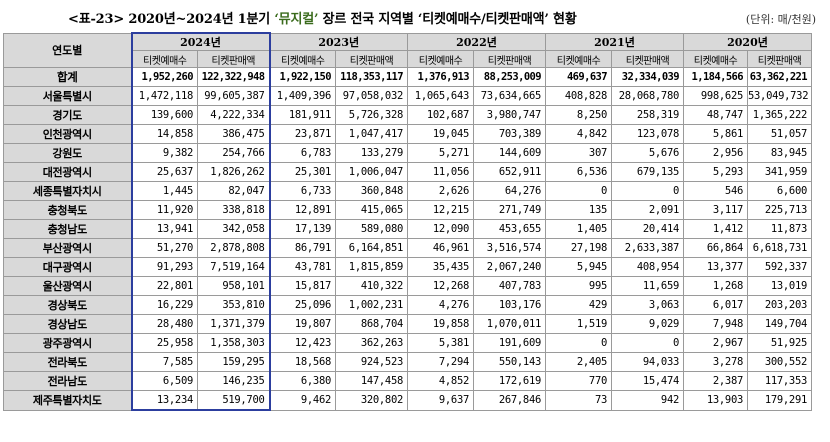 This screenshot has width=830, height=442. What do you see at coordinates (715, 229) in the screenshot?
I see `ticket-count-cell: 1,412` at bounding box center [715, 229].